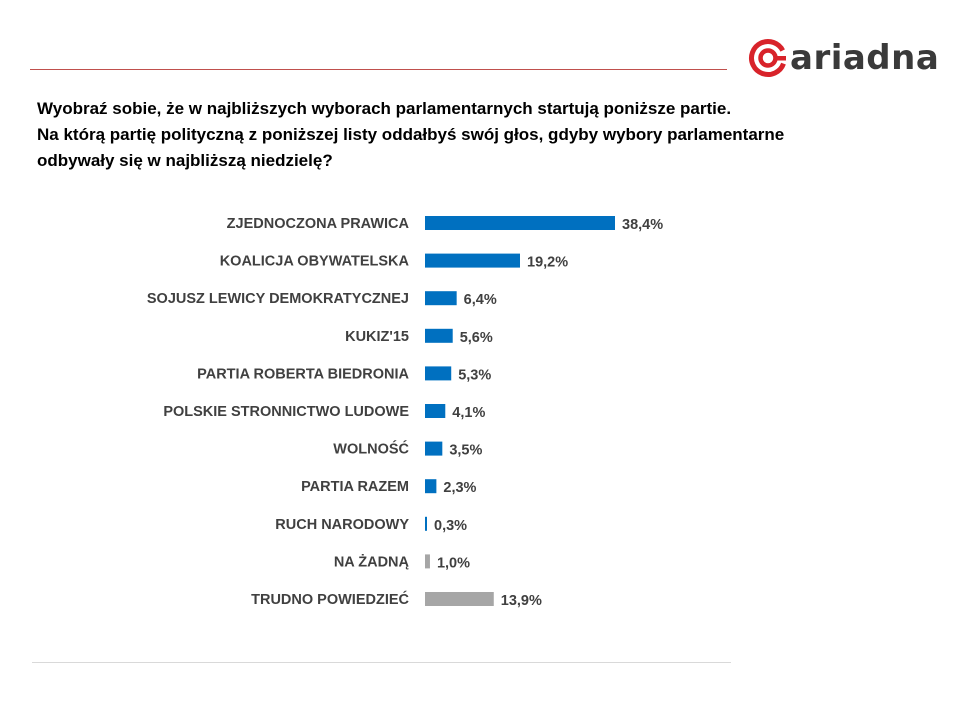  What do you see at coordinates (459, 488) in the screenshot?
I see `value-label: 2,3%` at bounding box center [459, 488].